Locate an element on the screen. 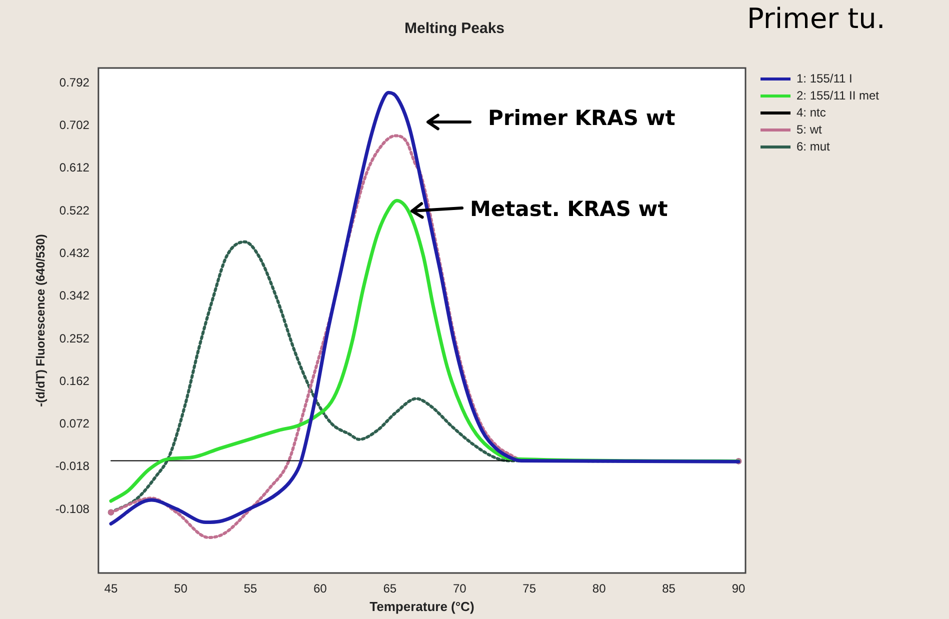  x-tick-label: 80 is located at coordinates (599, 589).